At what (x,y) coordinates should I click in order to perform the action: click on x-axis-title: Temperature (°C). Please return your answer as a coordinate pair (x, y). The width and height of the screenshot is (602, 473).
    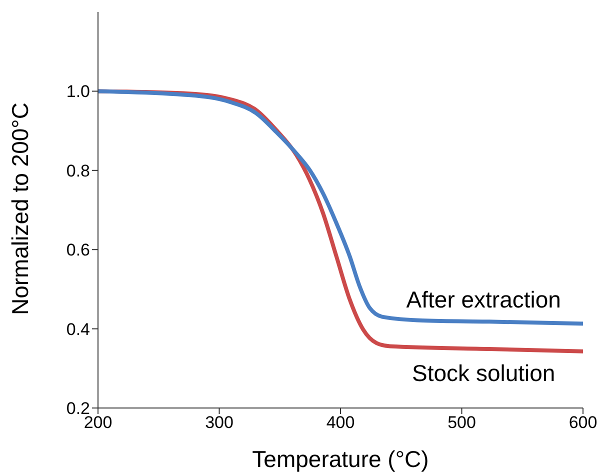
    Looking at the image, I should click on (340, 459).